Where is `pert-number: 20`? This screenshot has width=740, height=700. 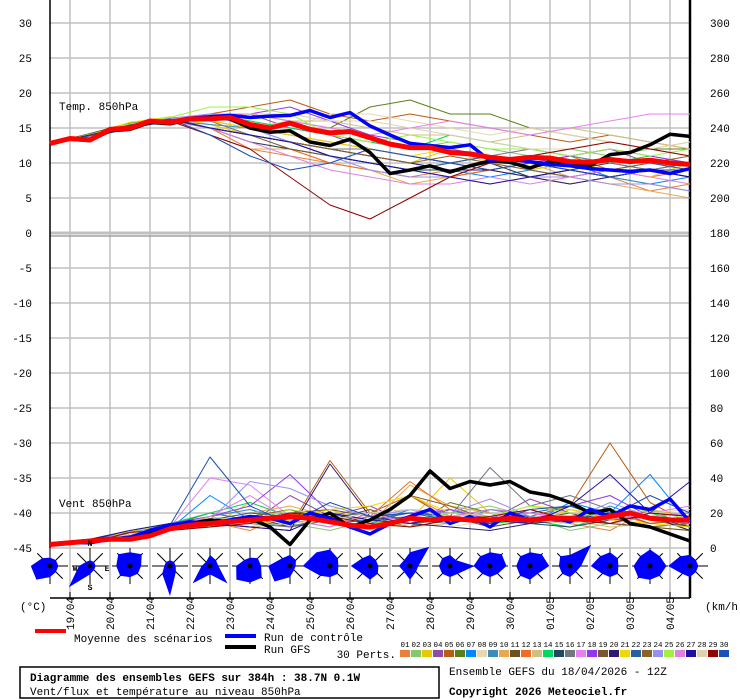
pert-number: 20 is located at coordinates (614, 646).